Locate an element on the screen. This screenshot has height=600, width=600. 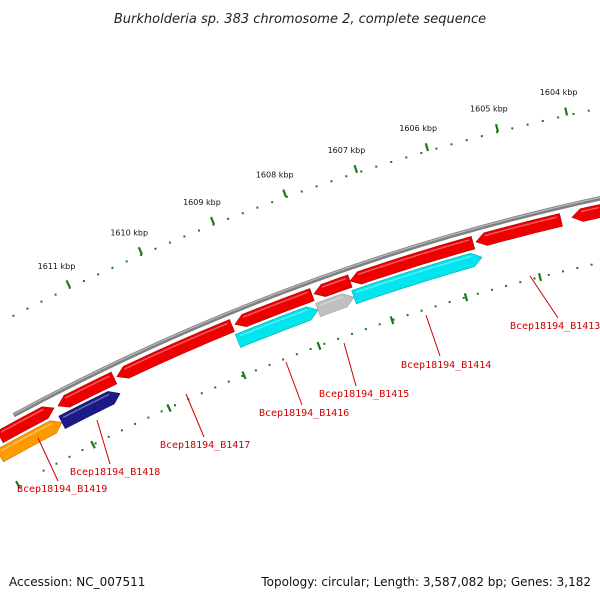
kbp-label: 1609 kbp is located at coordinates (202, 202).